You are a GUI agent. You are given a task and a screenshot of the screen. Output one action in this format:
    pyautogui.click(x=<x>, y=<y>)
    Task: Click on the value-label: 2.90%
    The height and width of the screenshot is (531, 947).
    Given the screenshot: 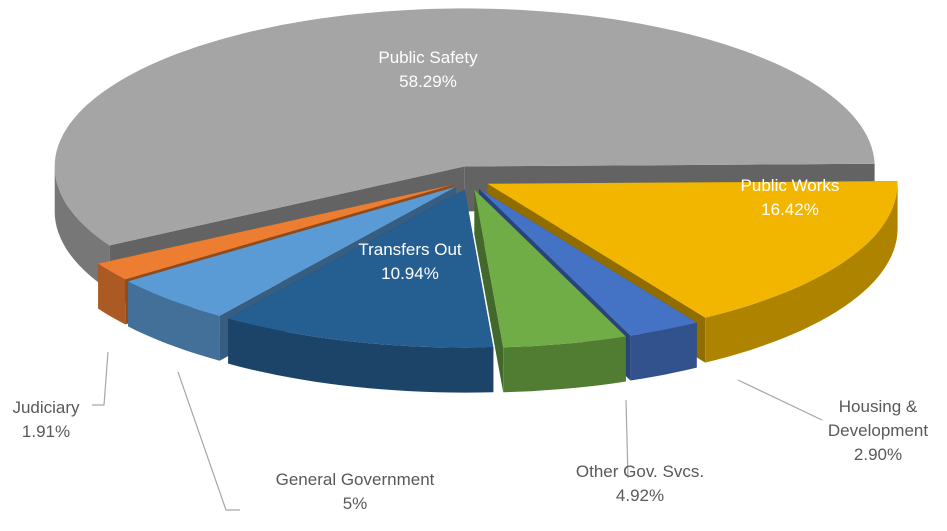 What is the action you would take?
    pyautogui.click(x=878, y=454)
    